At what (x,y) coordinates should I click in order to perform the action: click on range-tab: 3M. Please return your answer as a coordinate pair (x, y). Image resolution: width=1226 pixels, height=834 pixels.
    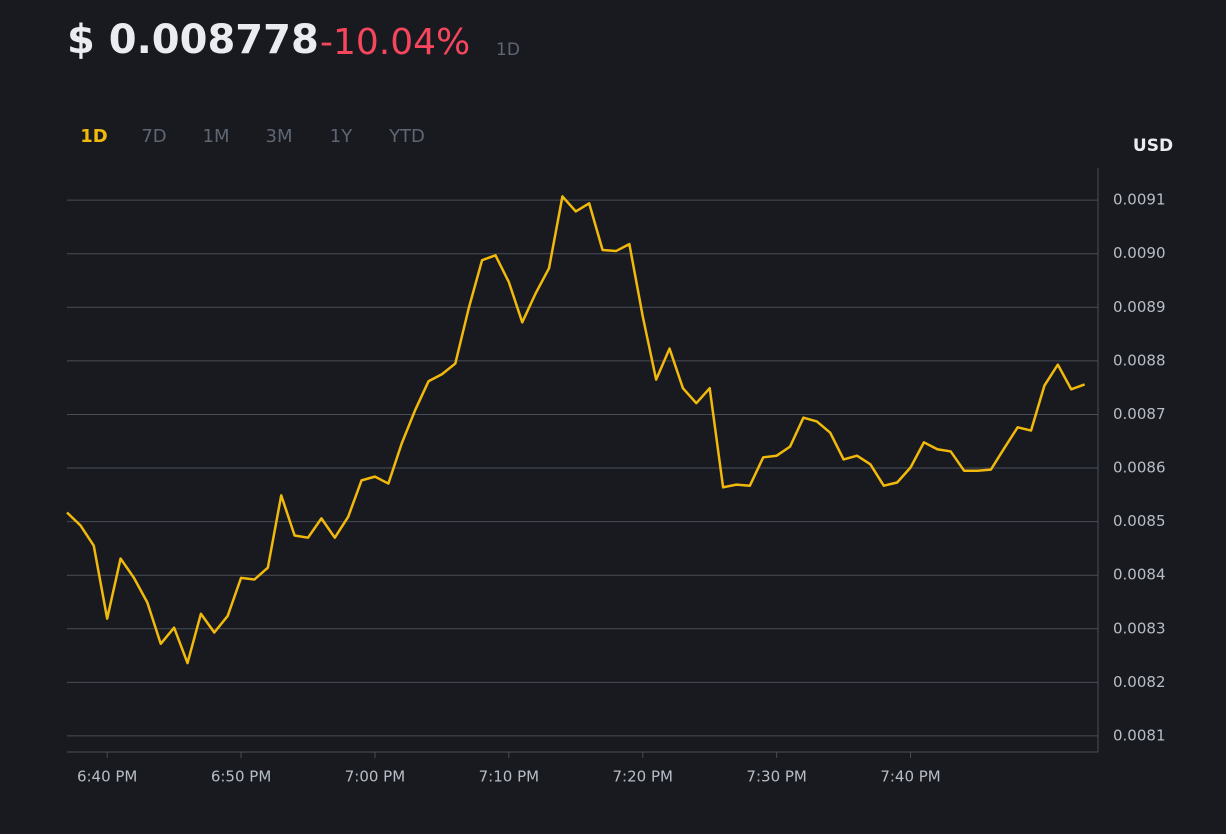
    Looking at the image, I should click on (279, 136).